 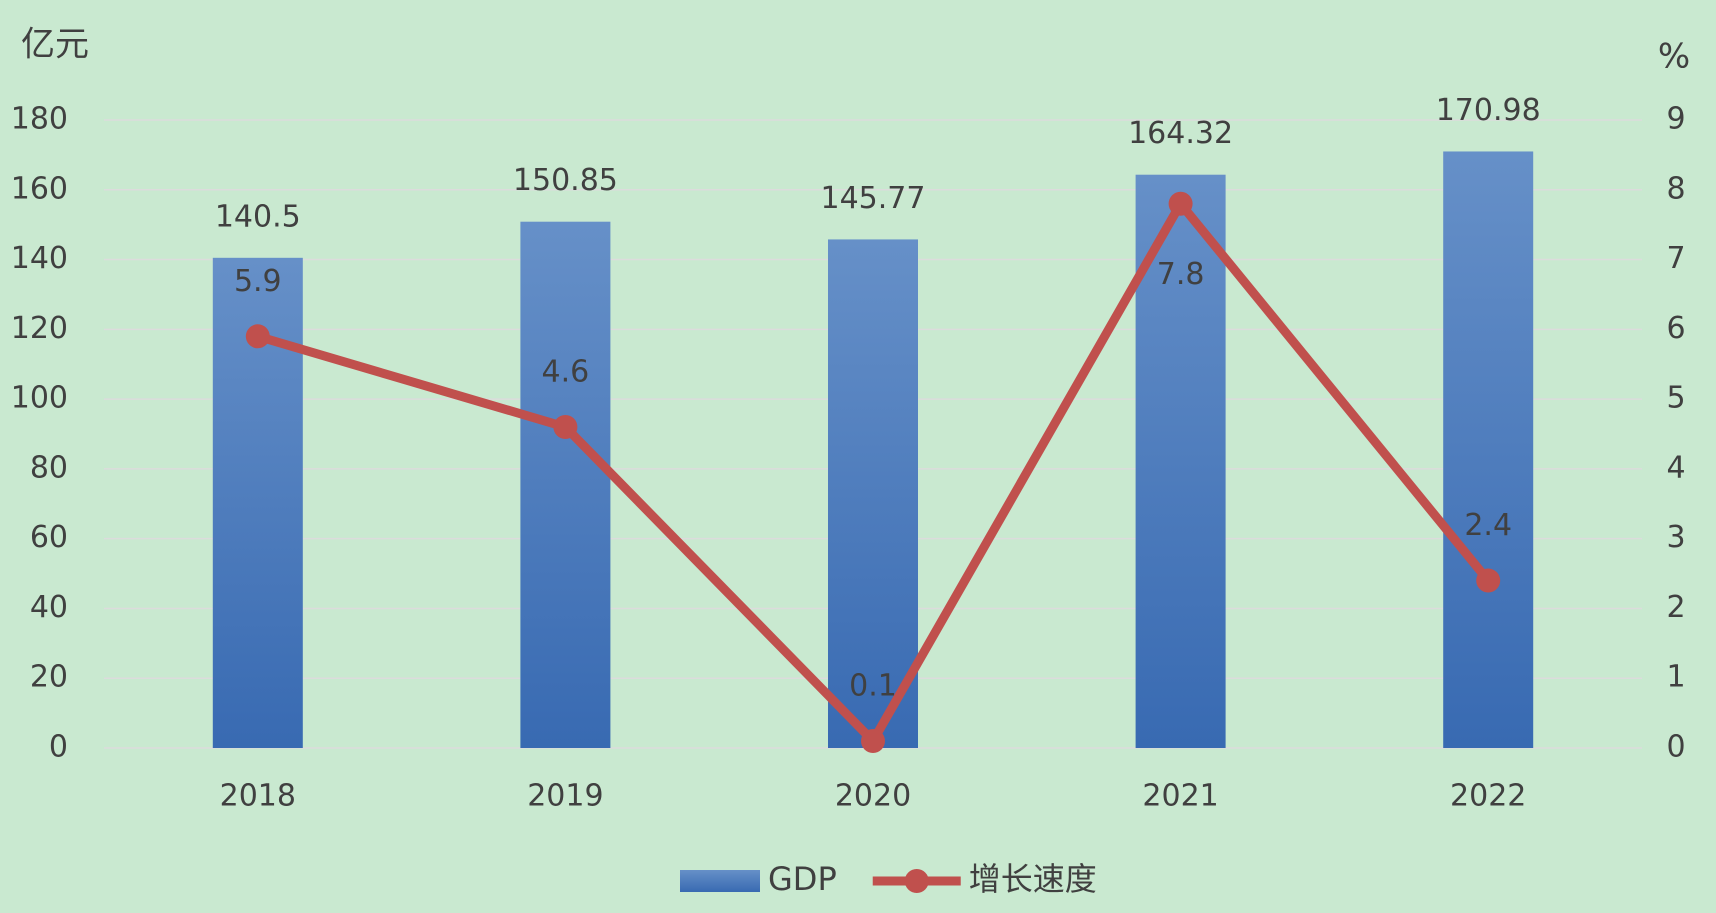 What do you see at coordinates (1675, 119) in the screenshot?
I see `y2-tick-label: 9` at bounding box center [1675, 119].